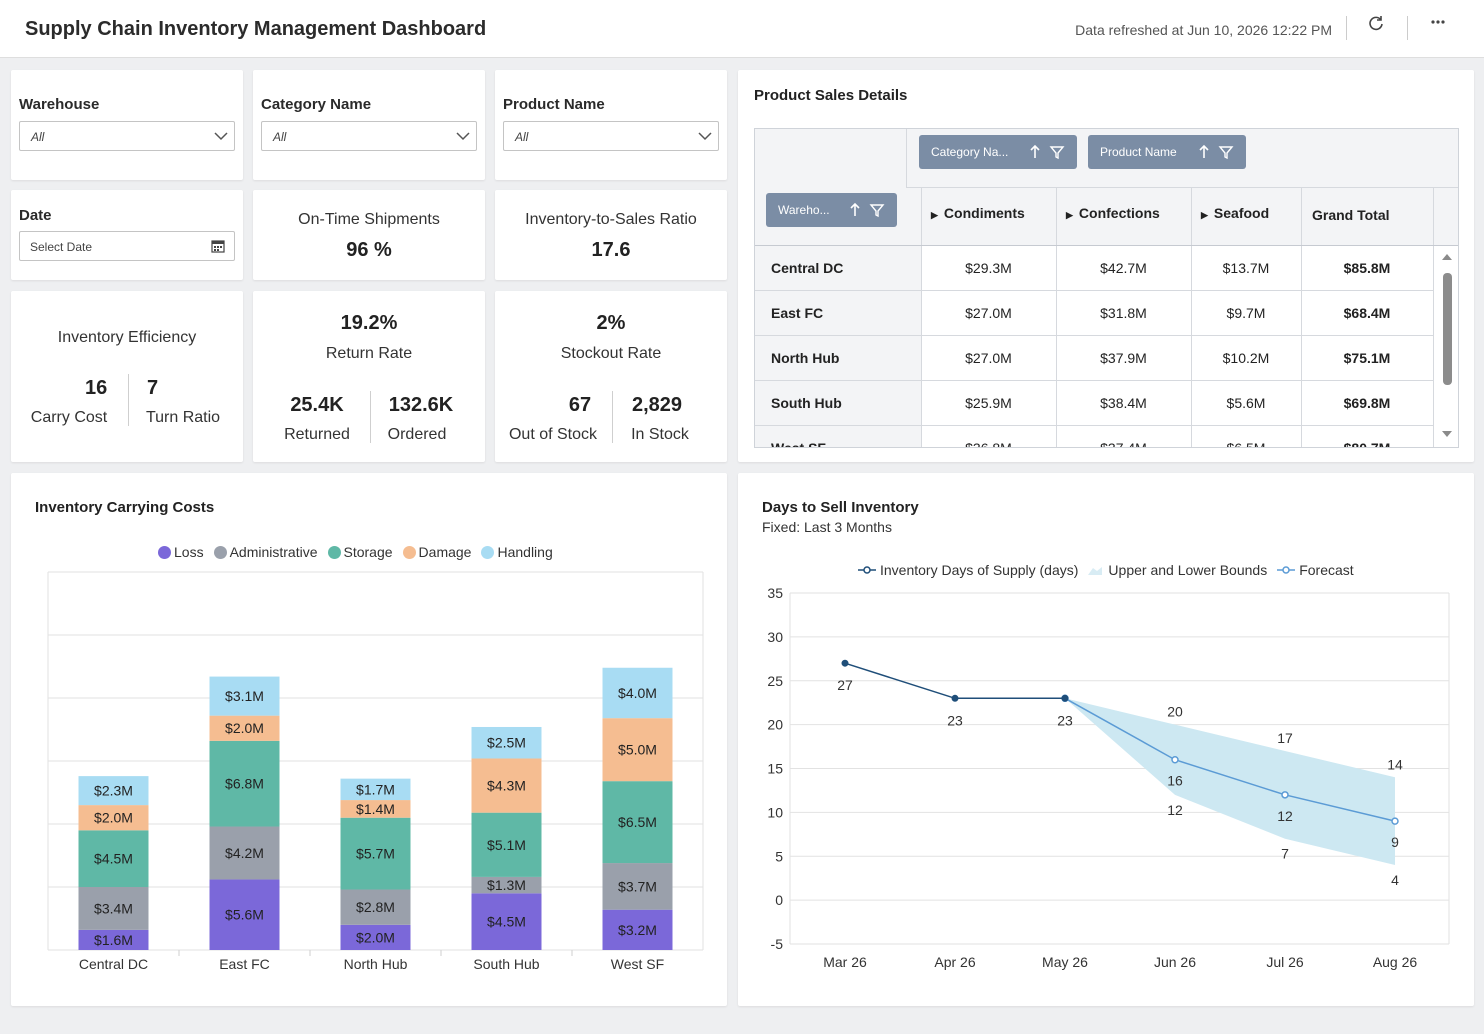  What do you see at coordinates (611, 235) in the screenshot?
I see `kpi-inventory-to-sales: Inventory-to-Sales Ratio 17.6` at bounding box center [611, 235].